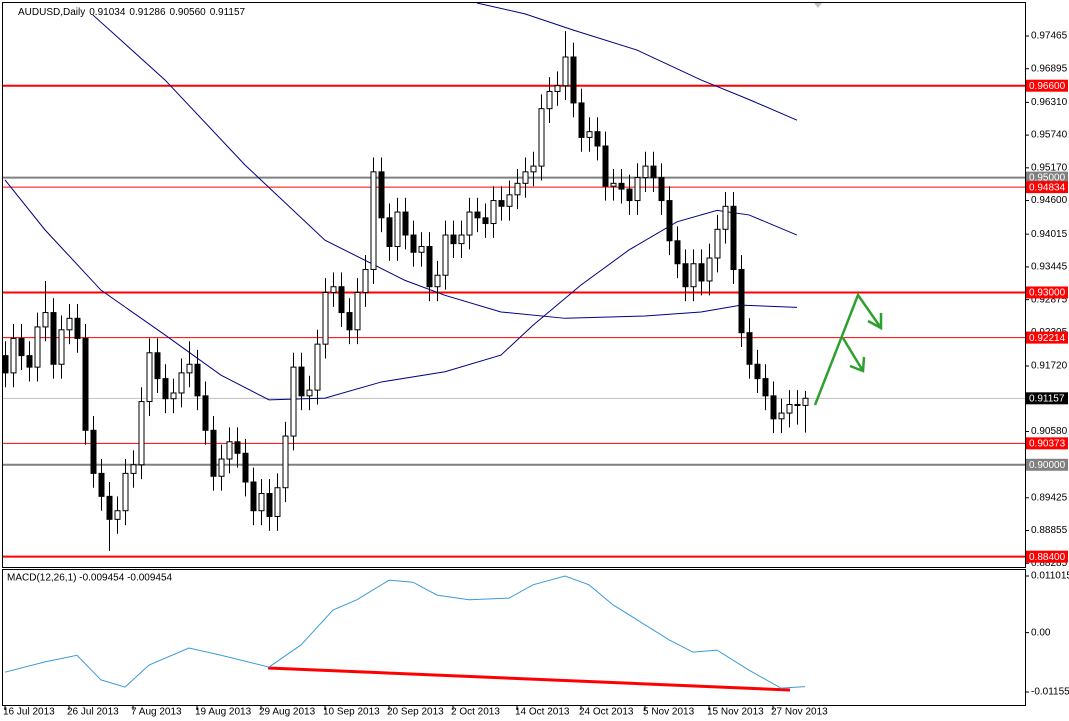 The image size is (1069, 721). What do you see at coordinates (90, 578) in the screenshot?
I see `macd-title: MACD(12,26,1) -0.009454 -0.009454` at bounding box center [90, 578].